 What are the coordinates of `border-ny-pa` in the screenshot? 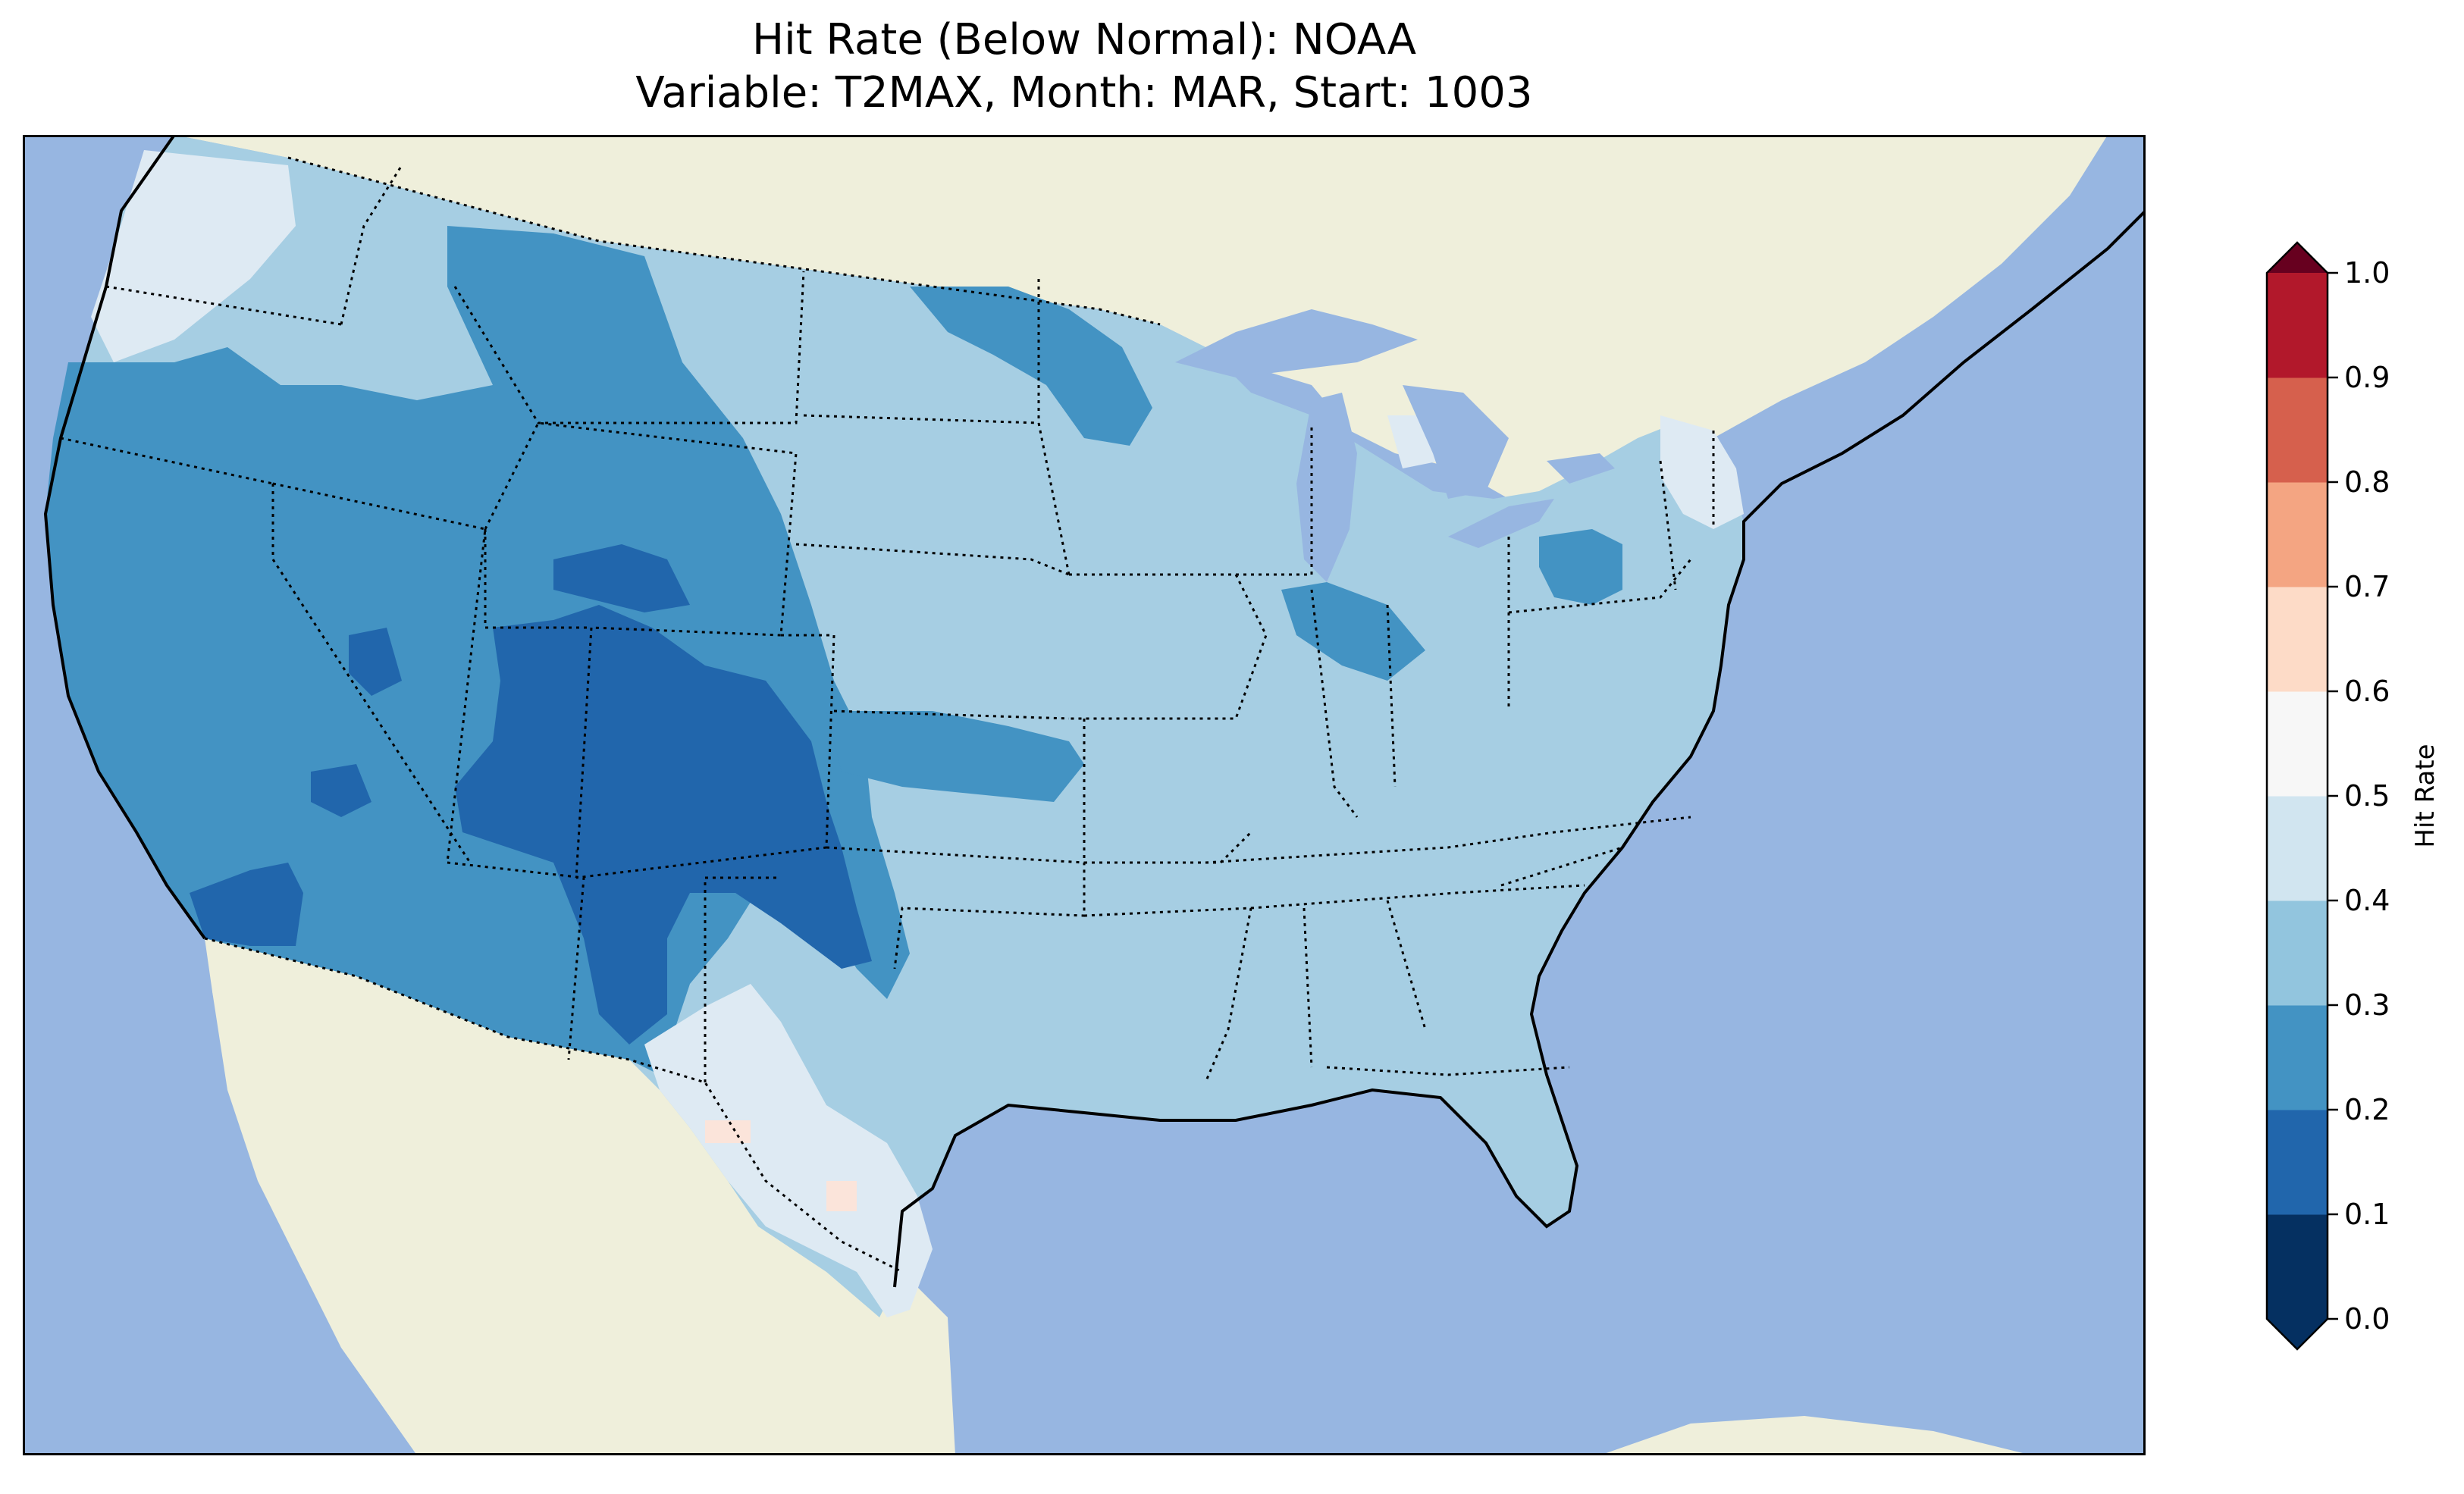 It's located at (1600, 586).